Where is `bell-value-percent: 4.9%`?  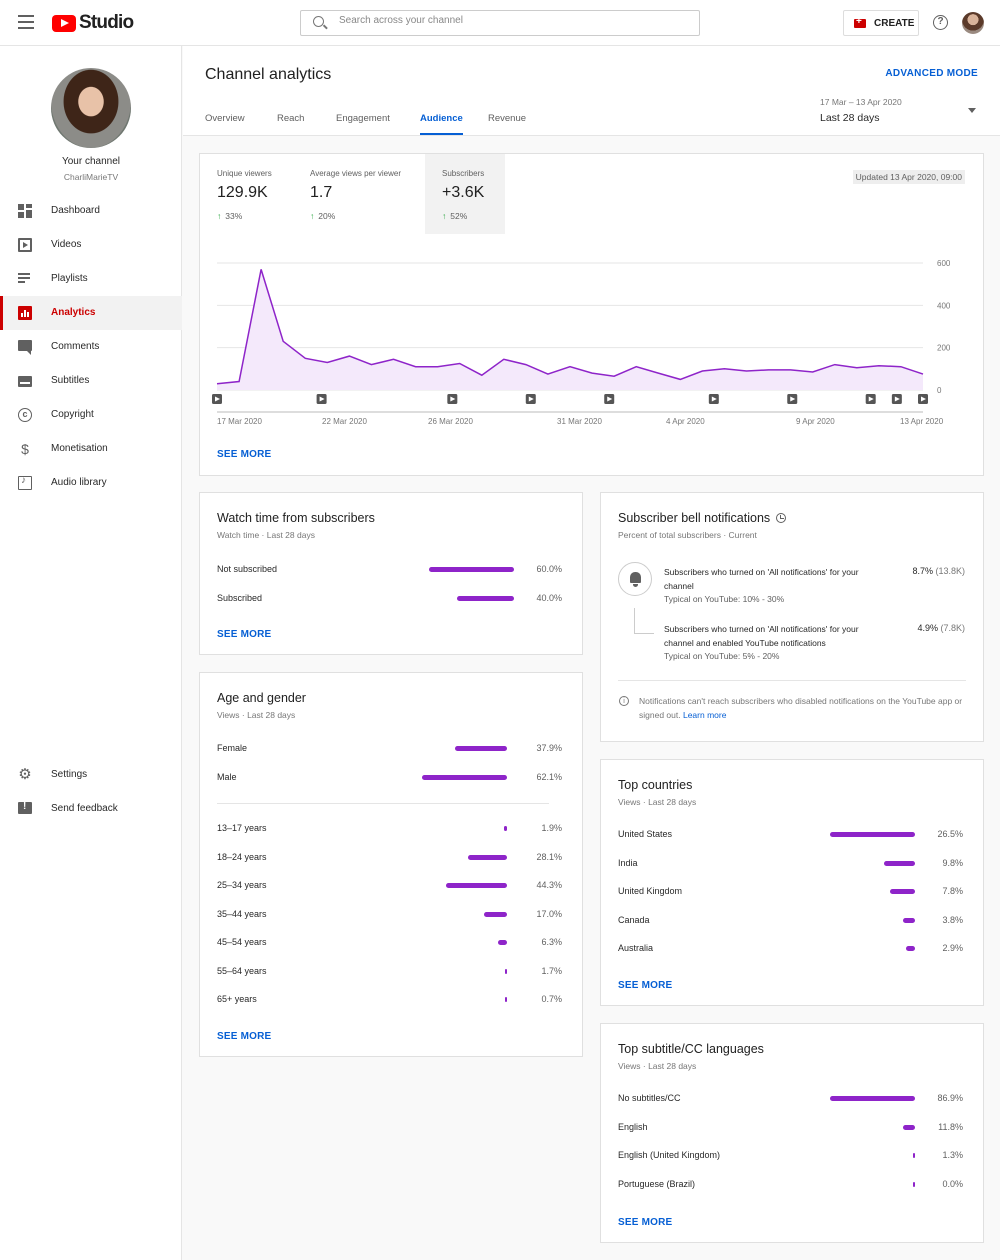
bell-value-percent: 4.9% is located at coordinates (927, 628).